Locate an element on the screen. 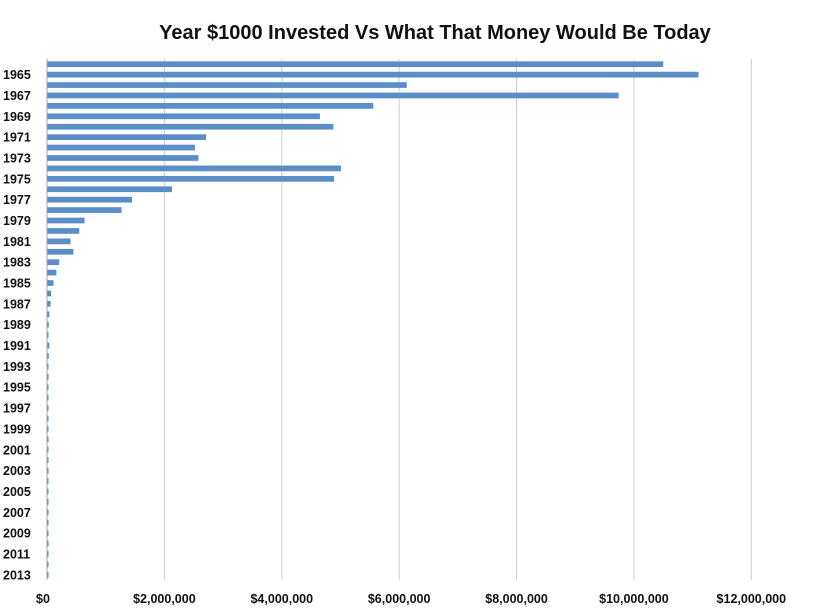 Image resolution: width=832 pixels, height=609 pixels. bar-1989 is located at coordinates (48, 324).